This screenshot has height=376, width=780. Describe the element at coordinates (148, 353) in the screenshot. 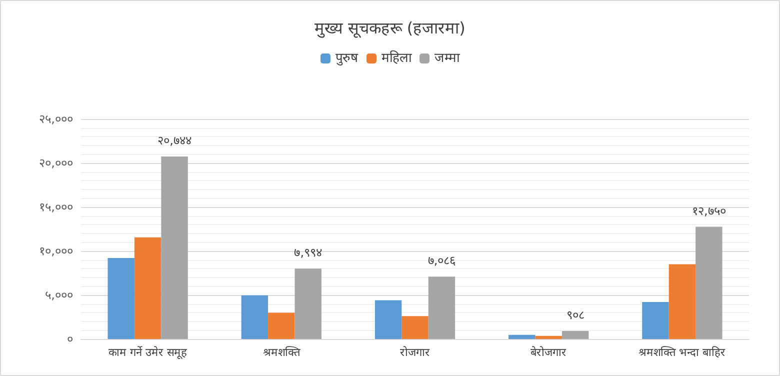

I see `x-tick-label: काम गर्ने उमेर समूह` at that location.